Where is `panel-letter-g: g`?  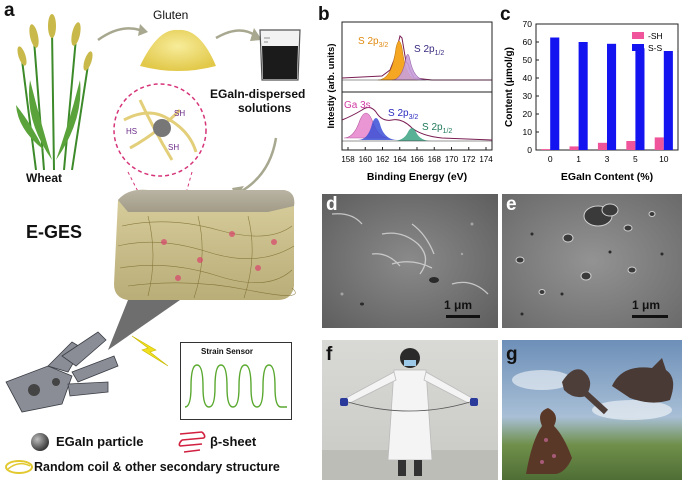
panel-letter-g: g is located at coordinates (512, 354).